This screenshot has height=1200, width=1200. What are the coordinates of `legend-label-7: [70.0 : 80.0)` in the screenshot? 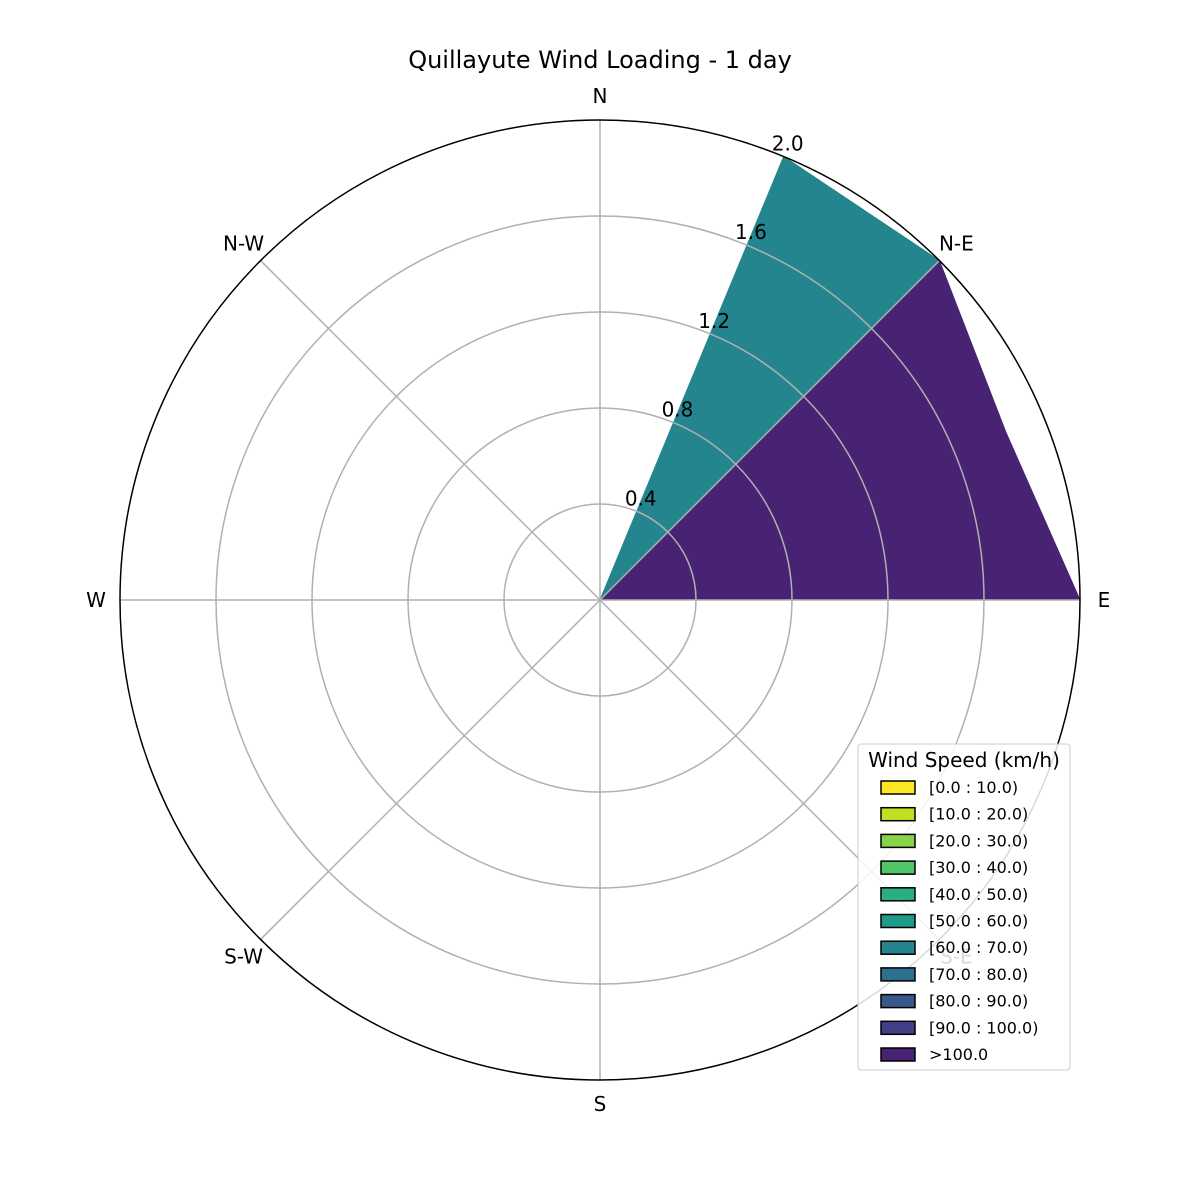 It's located at (978, 974).